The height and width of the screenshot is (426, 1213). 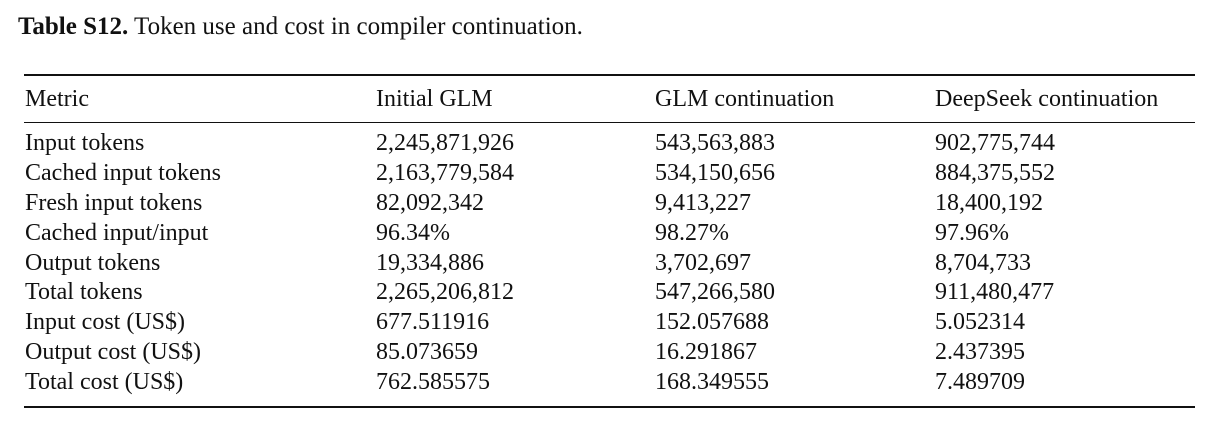 I want to click on initial-glm-cell: 762.585575, so click(x=433, y=382).